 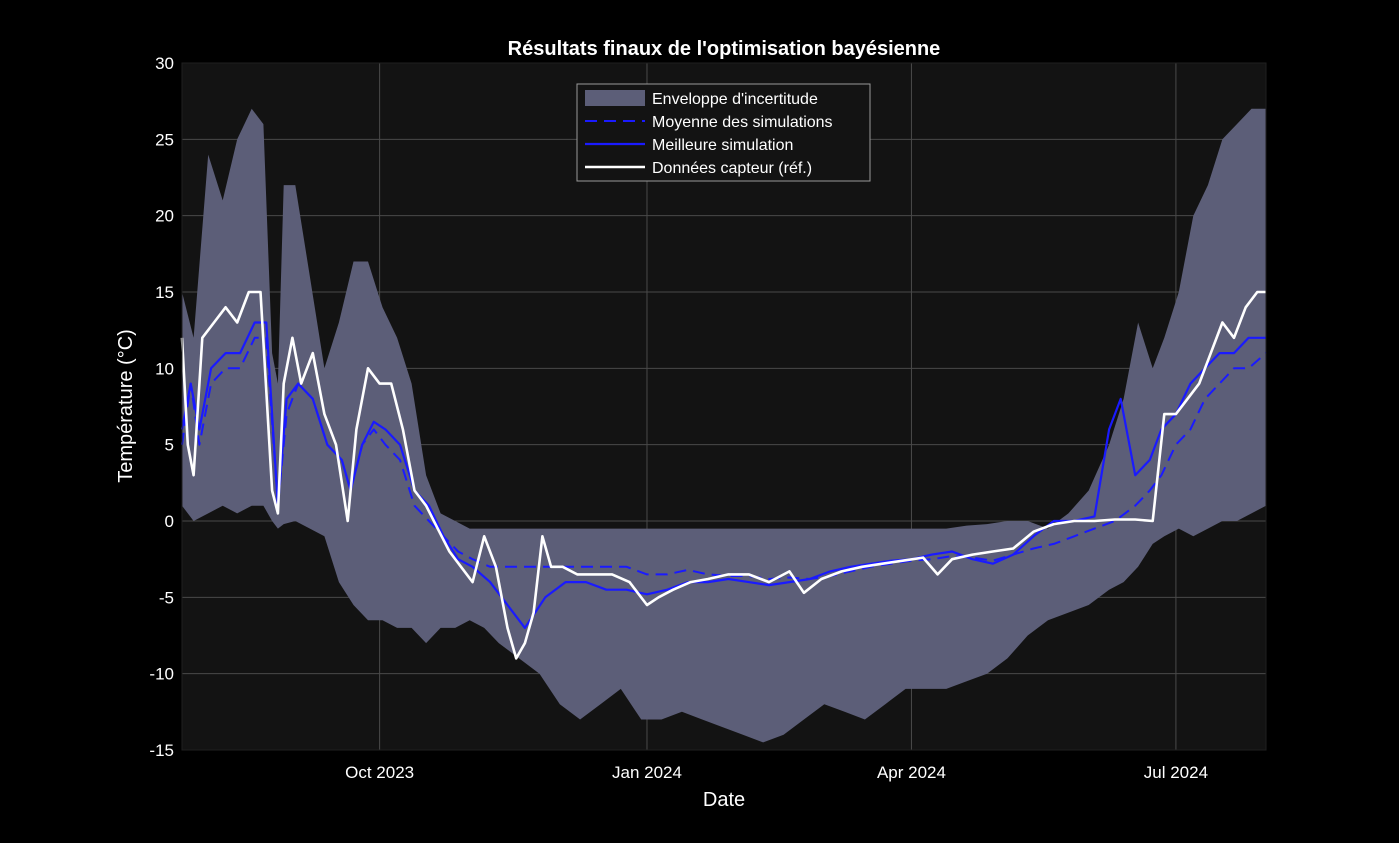 I want to click on x-axis: Oct 2023 Jan 2024 Apr 2024 Jul 2024, so click(x=776, y=772).